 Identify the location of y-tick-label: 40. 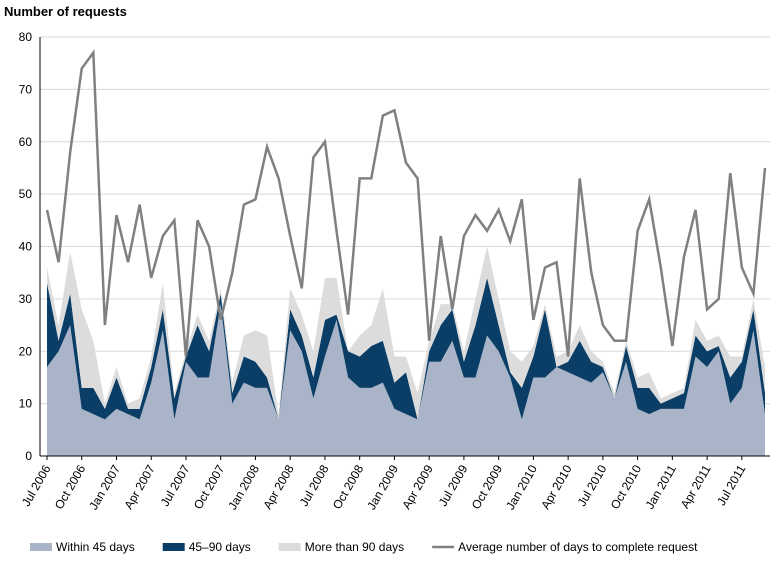
(26, 247).